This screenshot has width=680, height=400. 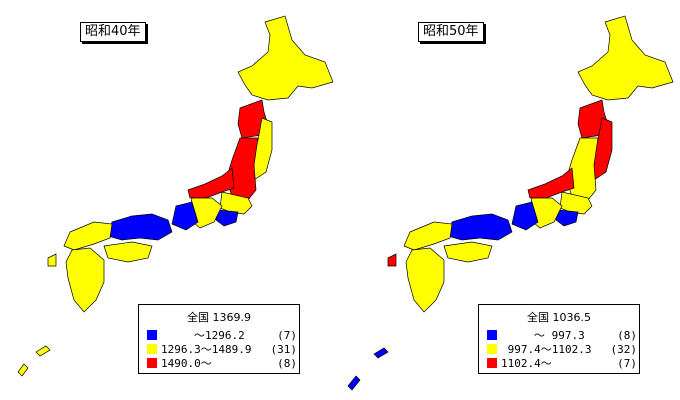 What do you see at coordinates (203, 335) in the screenshot?
I see `legend-range: ～1296.2` at bounding box center [203, 335].